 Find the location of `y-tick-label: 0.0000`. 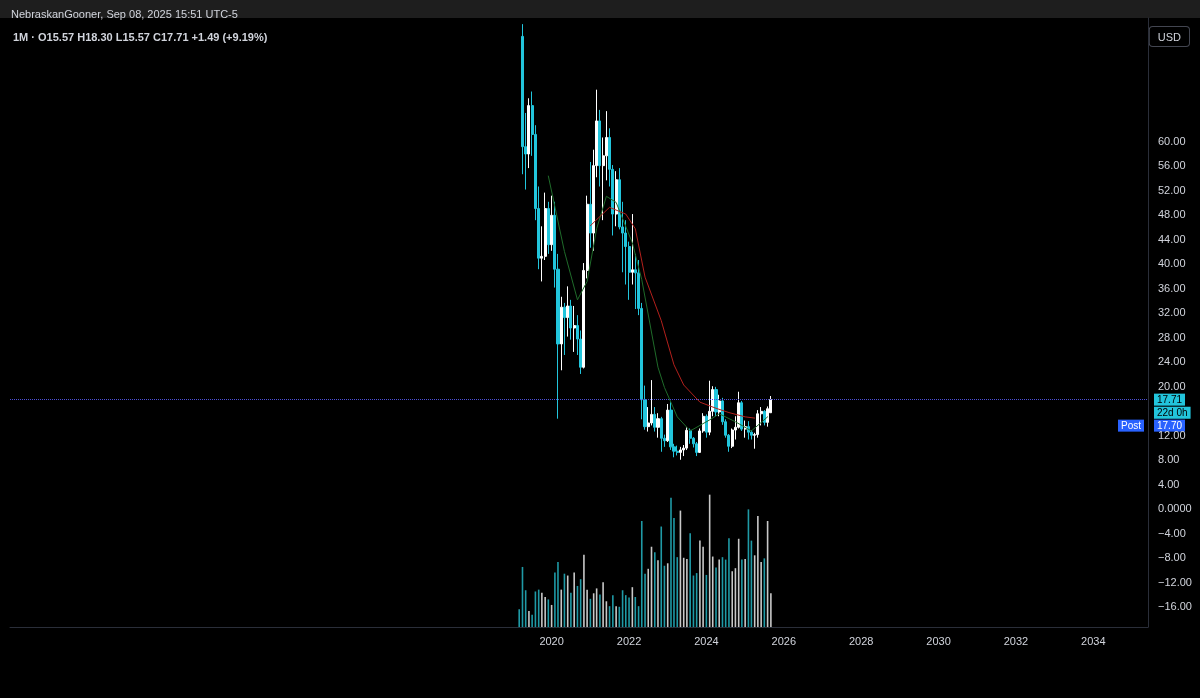

y-tick-label: 0.0000 is located at coordinates (1175, 508).